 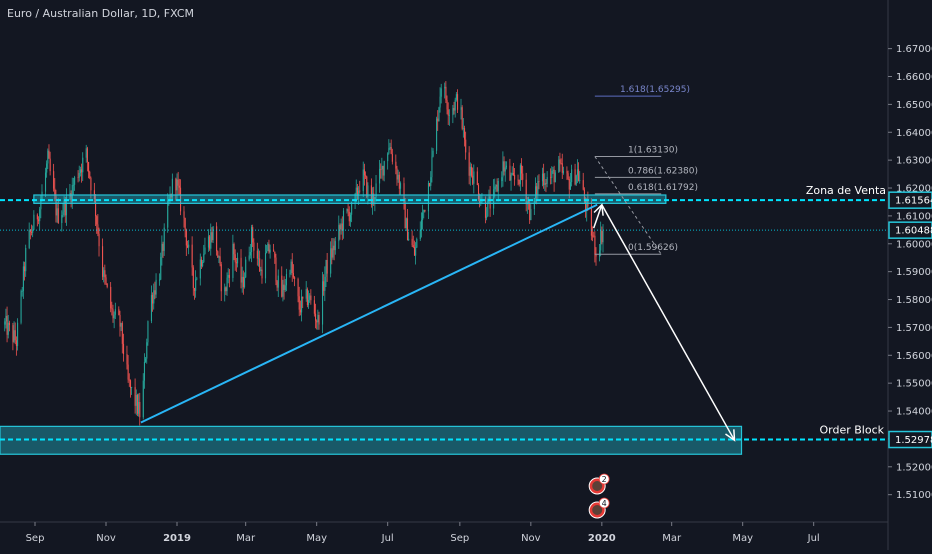 What do you see at coordinates (914, 244) in the screenshot?
I see `y-tick-label: 1.60000` at bounding box center [914, 244].